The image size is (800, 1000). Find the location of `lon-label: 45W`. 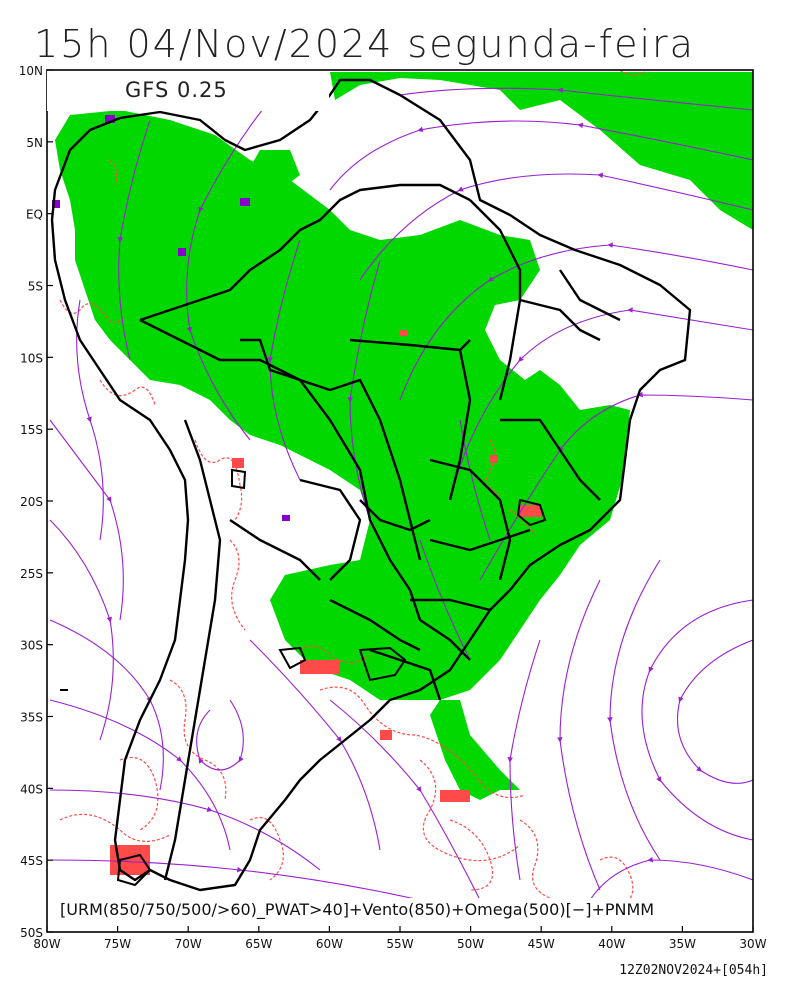

lon-label: 45W is located at coordinates (541, 944).